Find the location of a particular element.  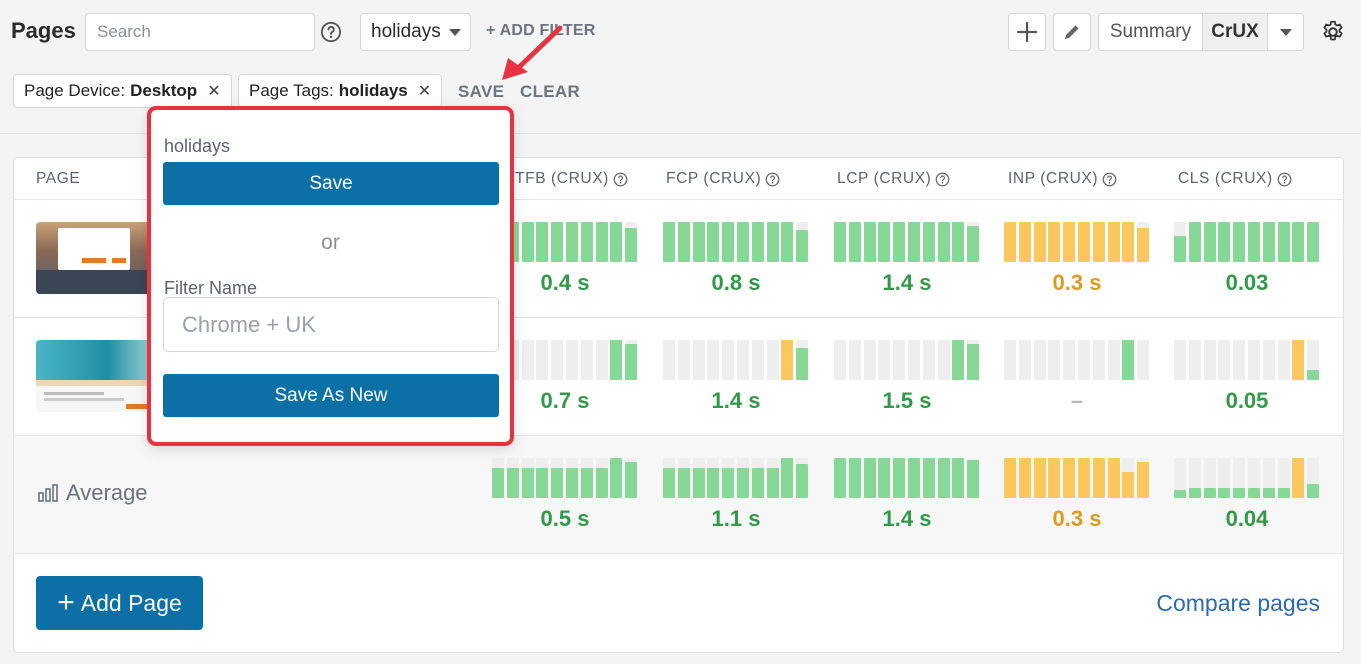

column-header-cls: CLS (CRUX) is located at coordinates (1235, 179).